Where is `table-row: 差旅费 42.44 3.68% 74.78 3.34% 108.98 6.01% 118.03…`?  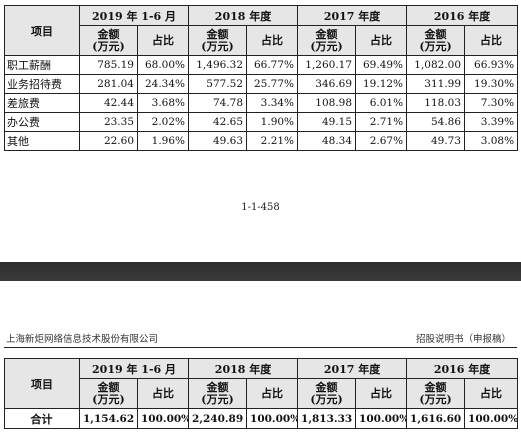 table-row: 差旅费 42.44 3.68% 74.78 3.34% 108.98 6.01% 118.03… is located at coordinates (261, 103).